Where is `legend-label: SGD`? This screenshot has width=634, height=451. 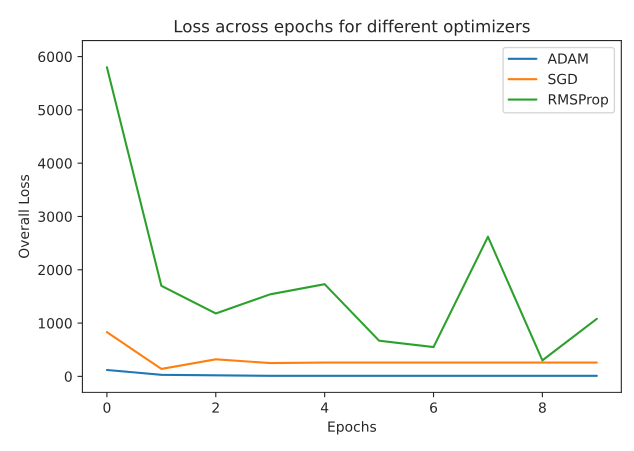
legend-label: SGD is located at coordinates (562, 79).